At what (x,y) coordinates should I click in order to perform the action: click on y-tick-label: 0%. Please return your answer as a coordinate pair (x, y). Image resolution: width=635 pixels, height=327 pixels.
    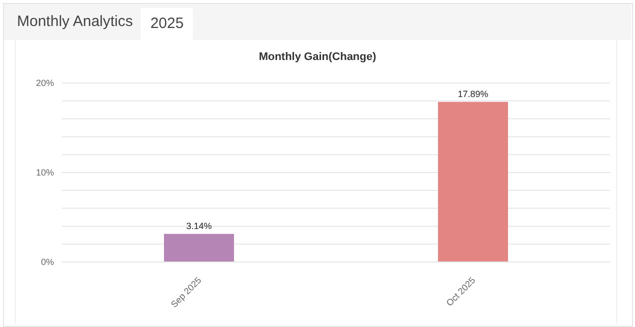
    Looking at the image, I should click on (47, 262).